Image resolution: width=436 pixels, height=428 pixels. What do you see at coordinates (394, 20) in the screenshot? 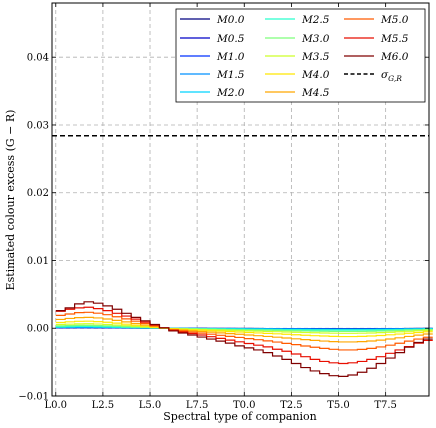
I see `legend-label-10: M5.0` at bounding box center [394, 20].